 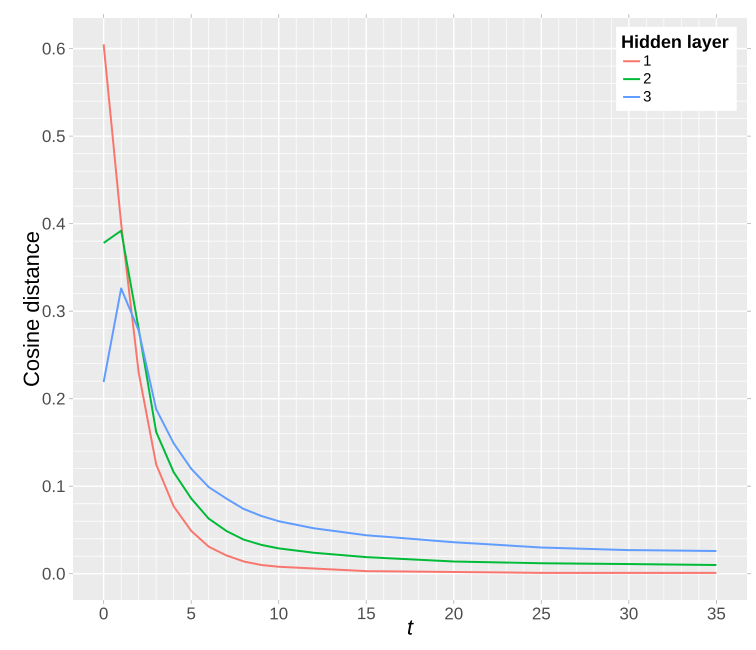 I want to click on legend-label: 1, so click(x=647, y=60).